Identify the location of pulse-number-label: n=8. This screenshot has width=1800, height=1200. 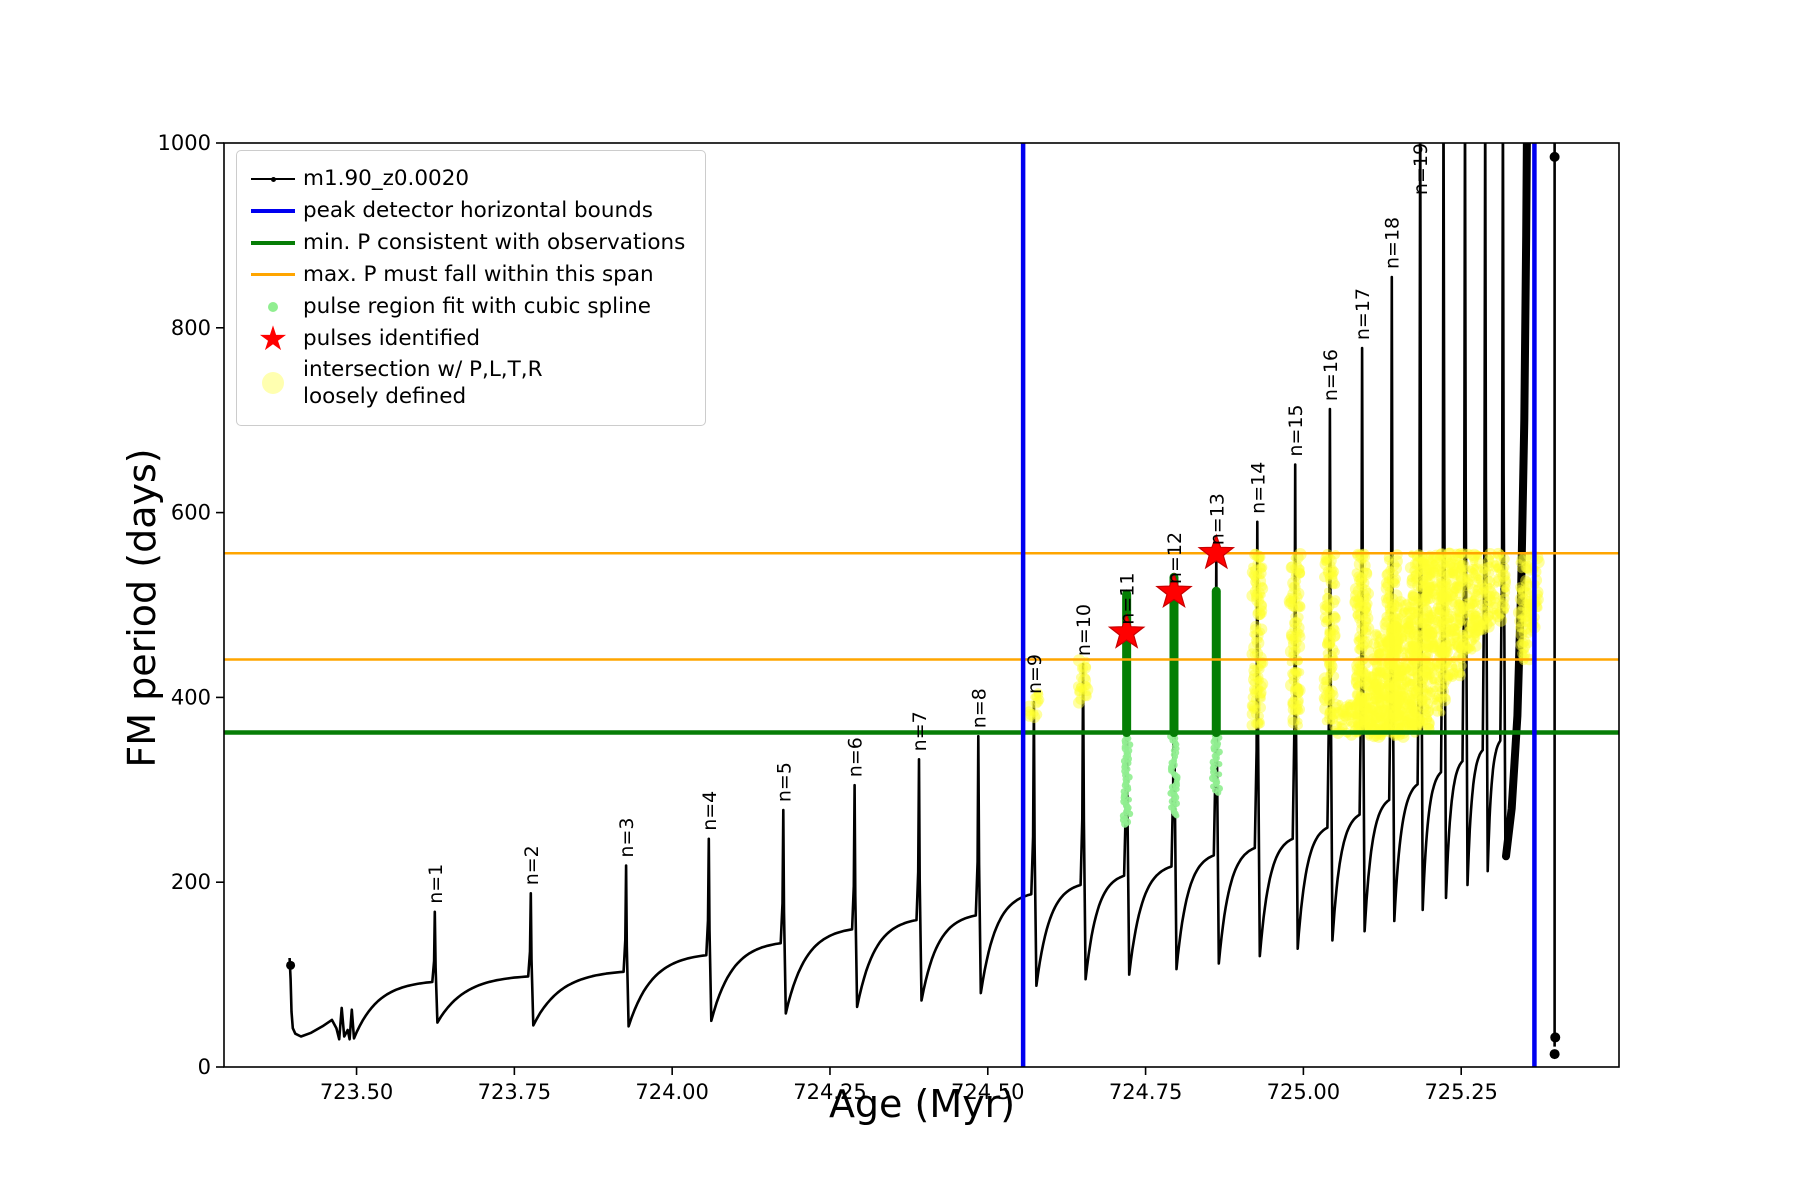
(979, 708).